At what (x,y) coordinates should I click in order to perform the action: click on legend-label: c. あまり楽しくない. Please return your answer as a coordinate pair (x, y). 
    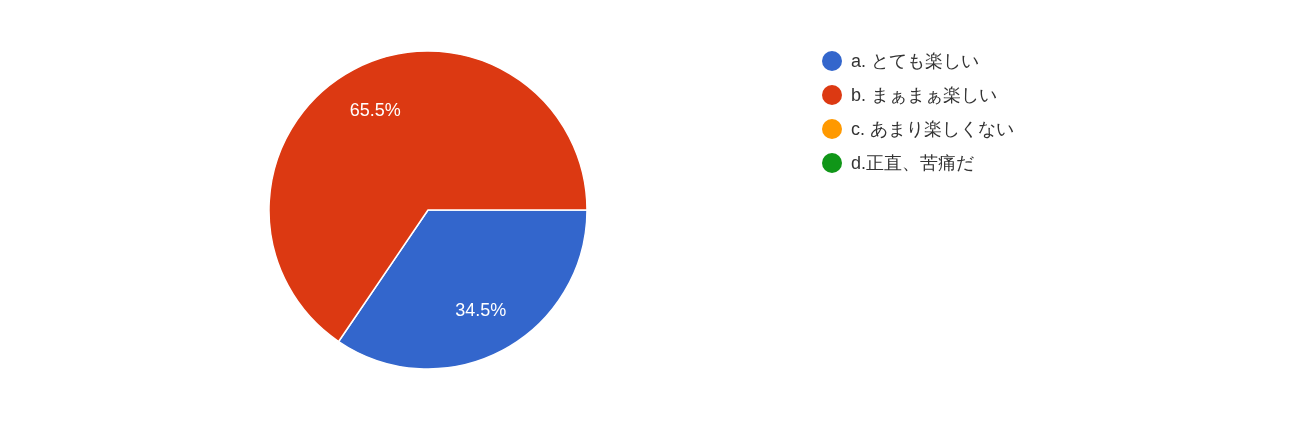
    Looking at the image, I should click on (933, 129).